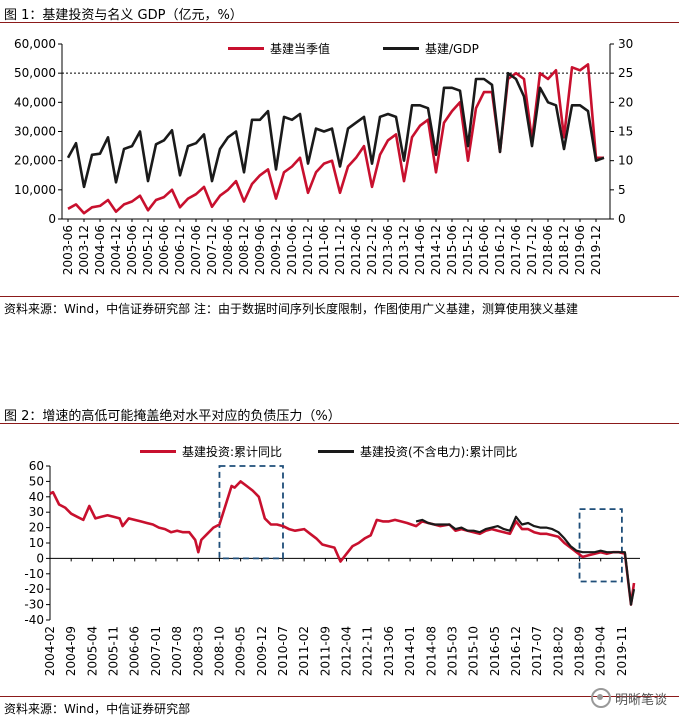 The image size is (679, 721). What do you see at coordinates (339, 696) in the screenshot?
I see `figure2-source-rule` at bounding box center [339, 696].